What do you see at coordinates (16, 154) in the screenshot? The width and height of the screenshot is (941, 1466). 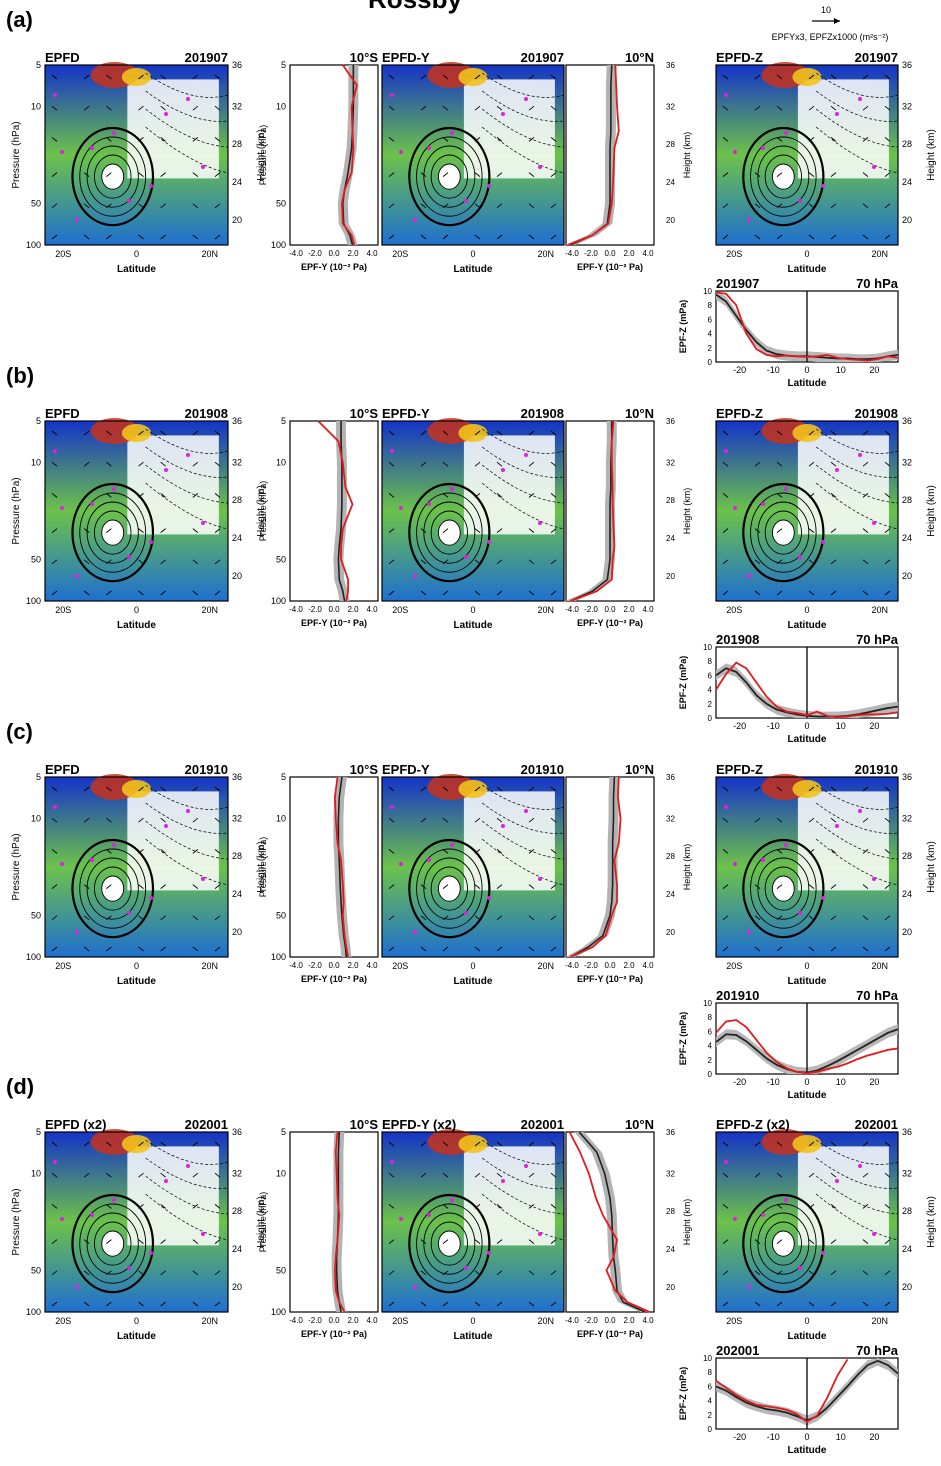 I see `pressure-axis-label: Pressure (hPa)` at bounding box center [16, 154].